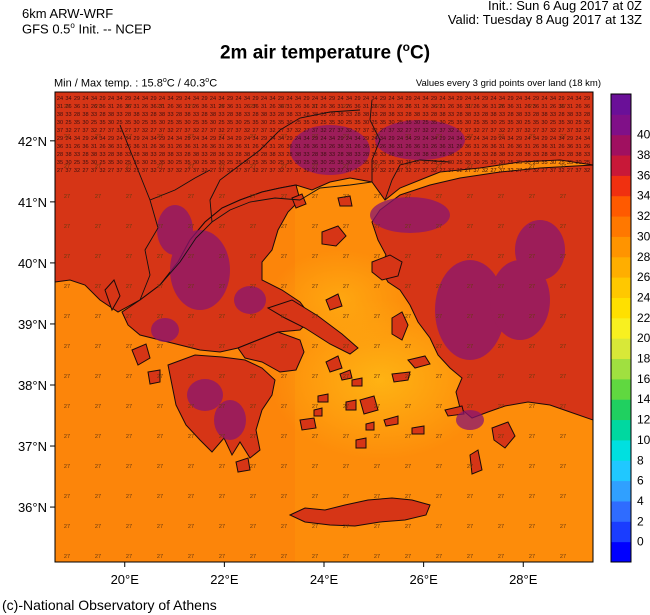 The width and height of the screenshot is (650, 615). I want to click on lon-label: 28°E, so click(523, 579).